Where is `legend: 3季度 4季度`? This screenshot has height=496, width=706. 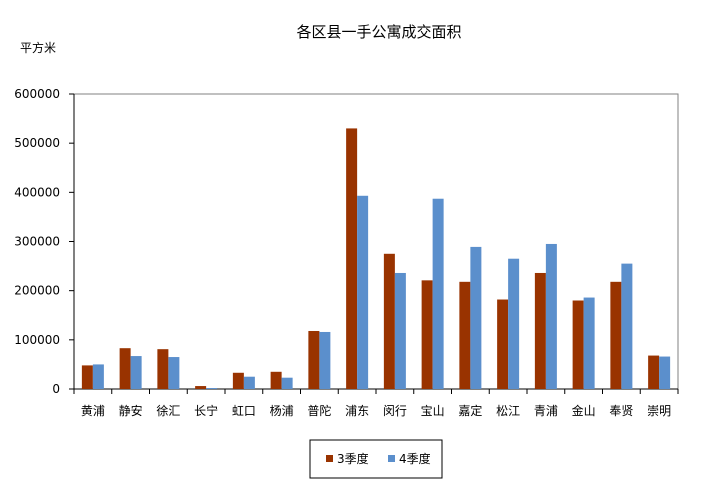 legend: 3季度 4季度 is located at coordinates (376, 459).